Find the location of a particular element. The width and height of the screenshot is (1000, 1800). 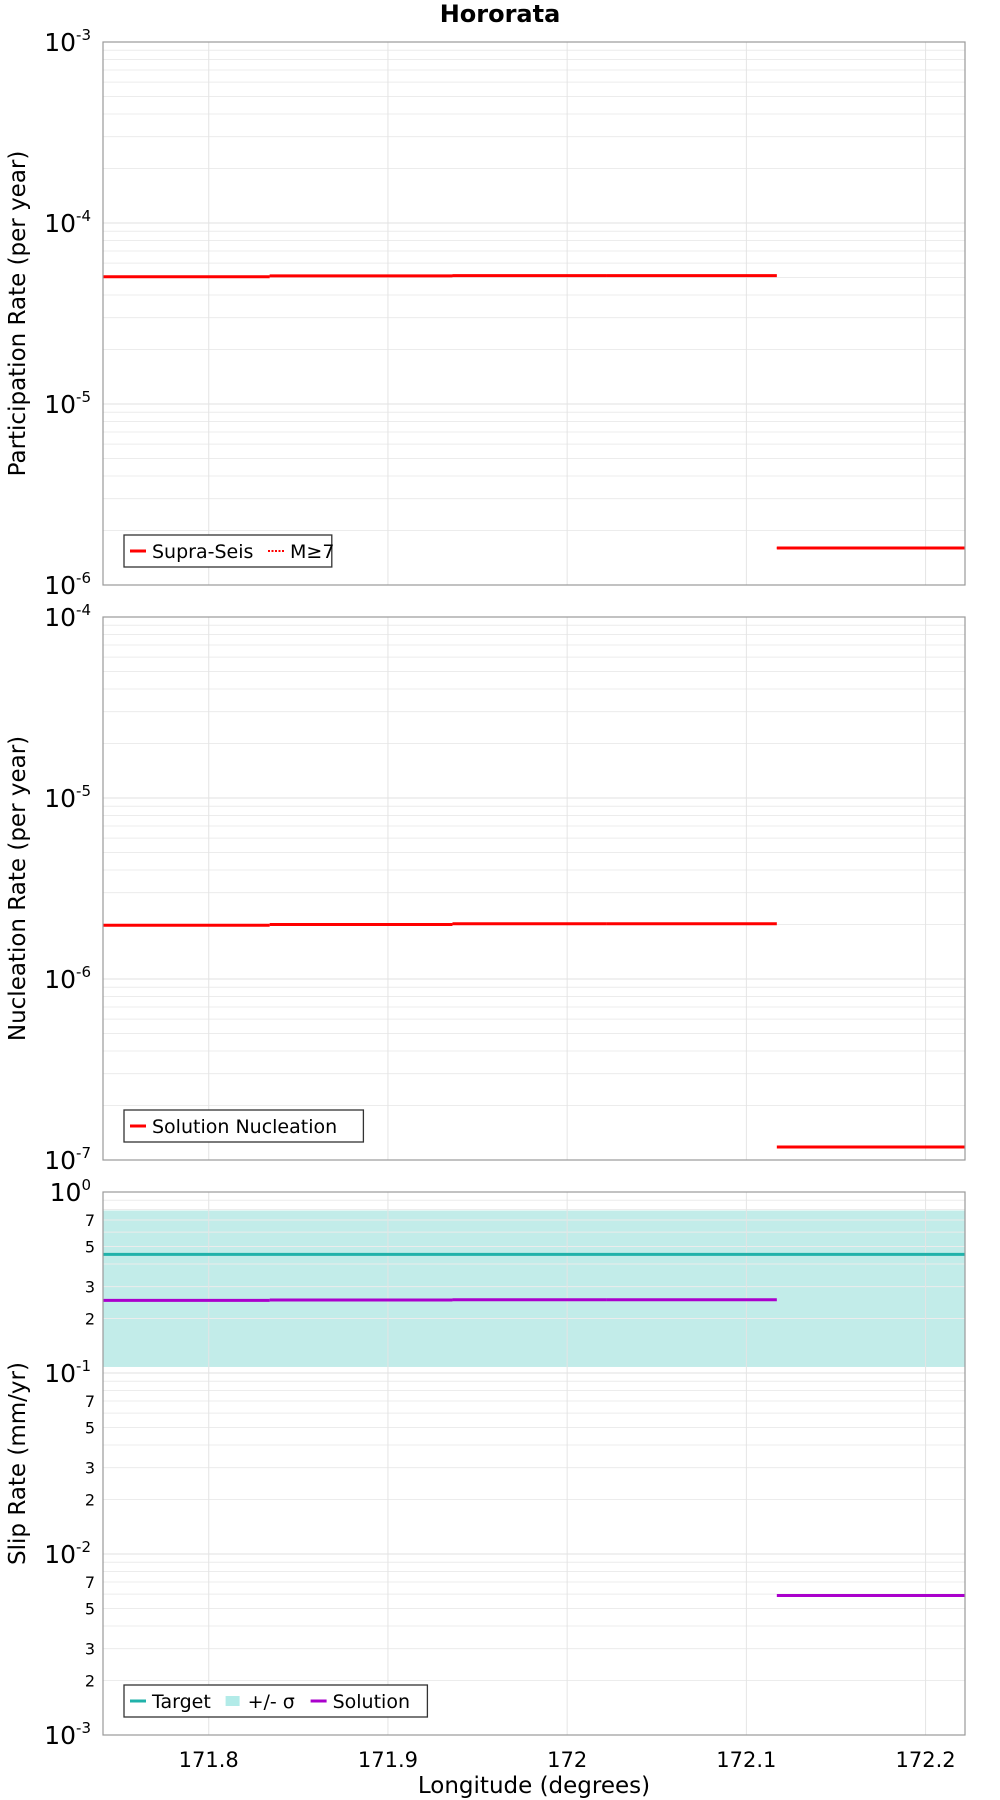

chart-title: Hororata is located at coordinates (500, 14).